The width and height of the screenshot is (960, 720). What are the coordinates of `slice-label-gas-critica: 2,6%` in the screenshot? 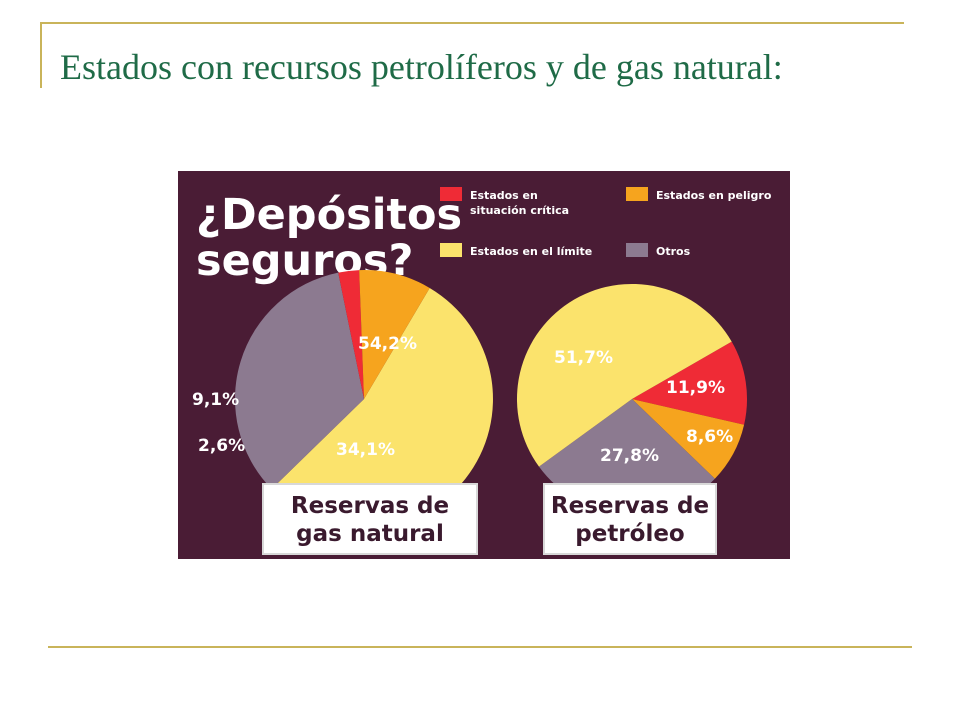 It's located at (221, 446).